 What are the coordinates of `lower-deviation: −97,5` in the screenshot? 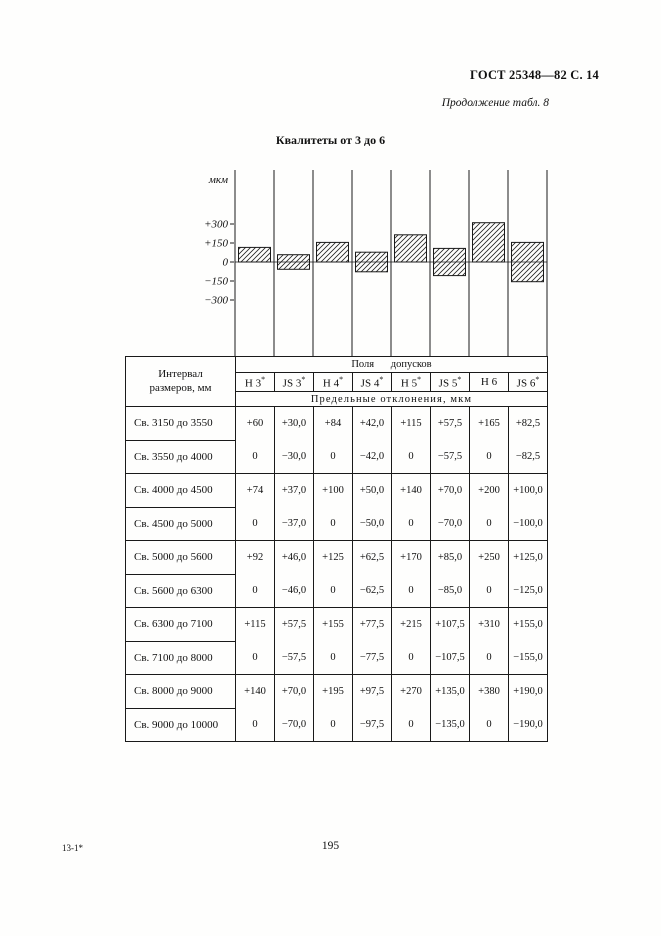 It's located at (372, 724).